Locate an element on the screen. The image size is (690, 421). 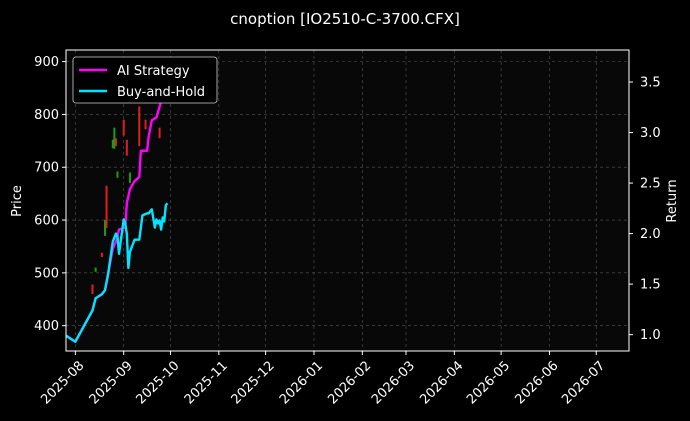
x-tick-label: 2026-03 is located at coordinates (393, 382).